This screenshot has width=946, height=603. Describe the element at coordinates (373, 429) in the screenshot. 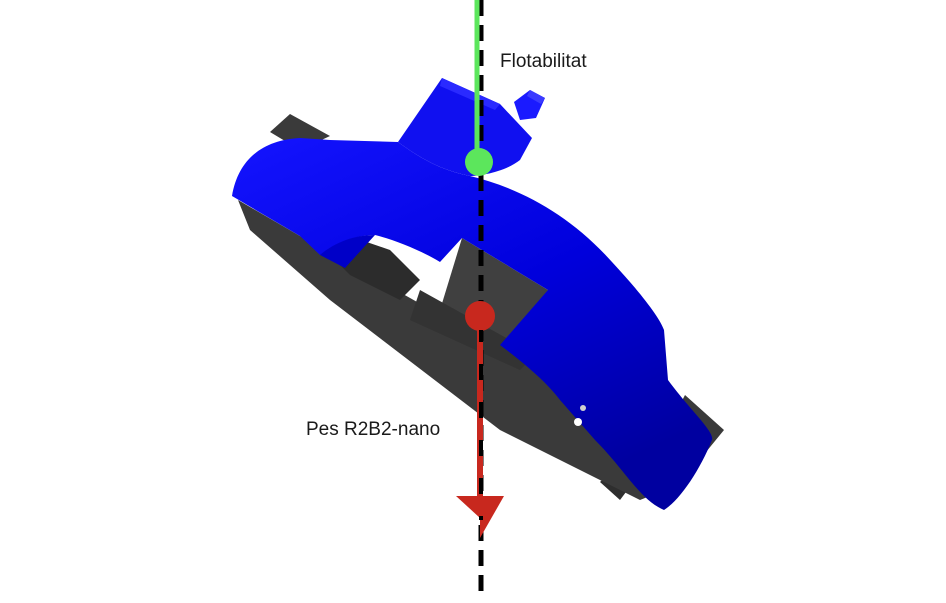

I see `weight-label: Pes R2B2-nano` at that location.